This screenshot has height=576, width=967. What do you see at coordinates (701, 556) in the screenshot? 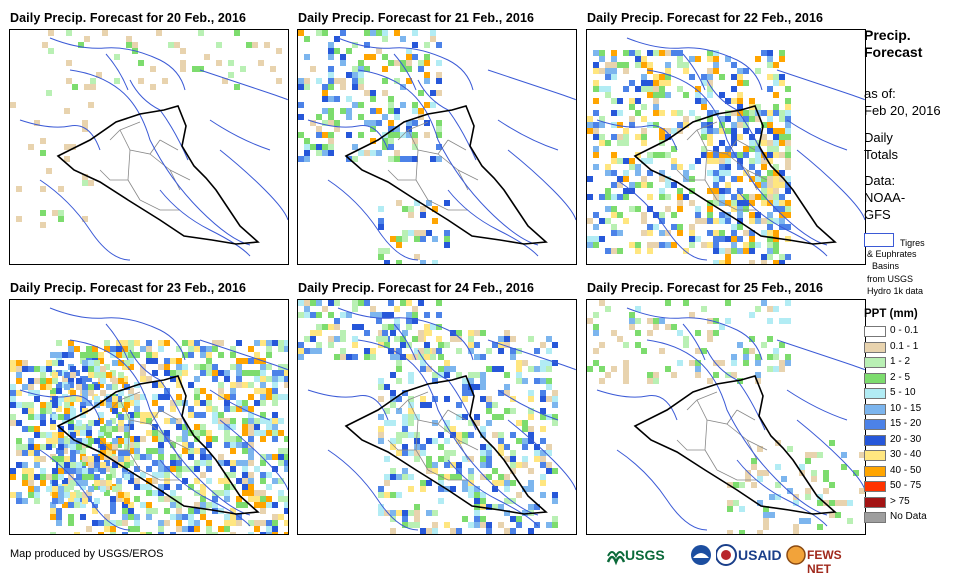
I see `noaa-logo` at bounding box center [701, 556].